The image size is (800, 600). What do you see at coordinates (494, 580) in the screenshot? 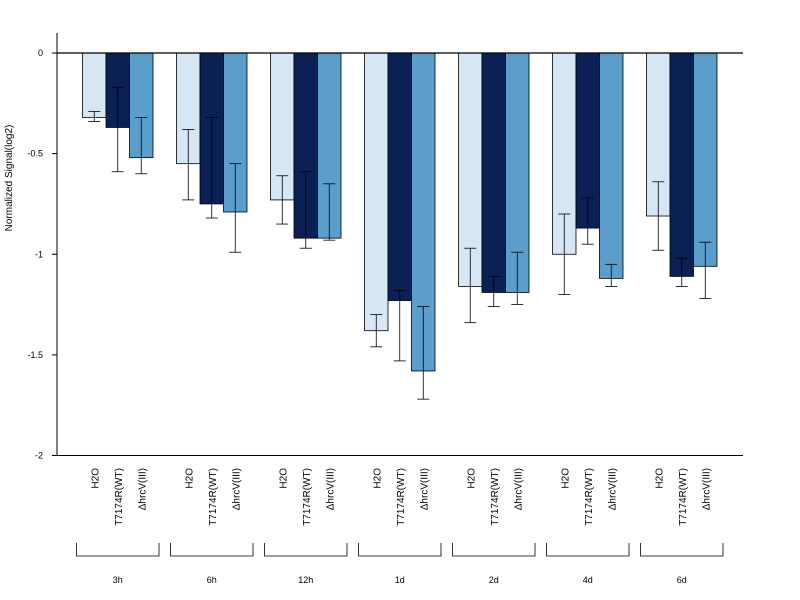
I see `group-label: 2d` at bounding box center [494, 580].